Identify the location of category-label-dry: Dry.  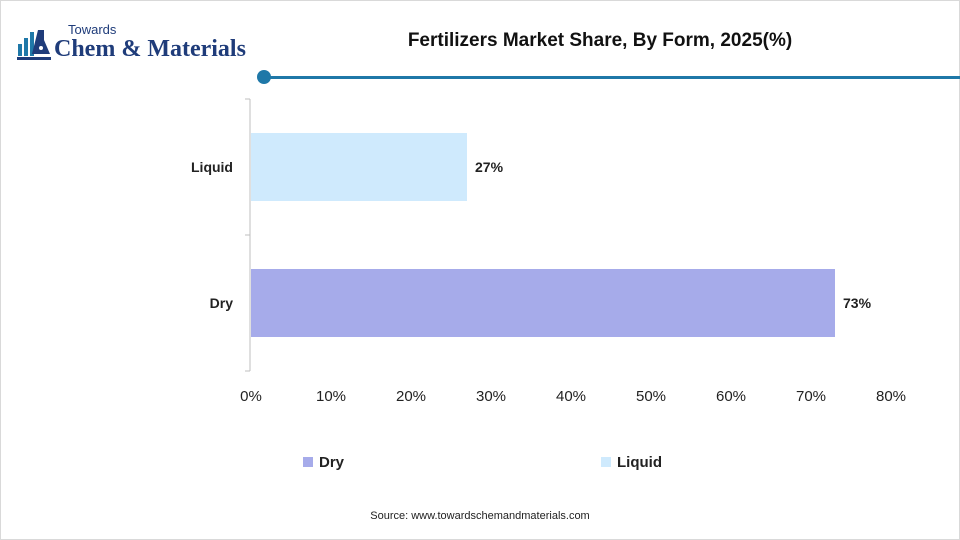
(222, 303).